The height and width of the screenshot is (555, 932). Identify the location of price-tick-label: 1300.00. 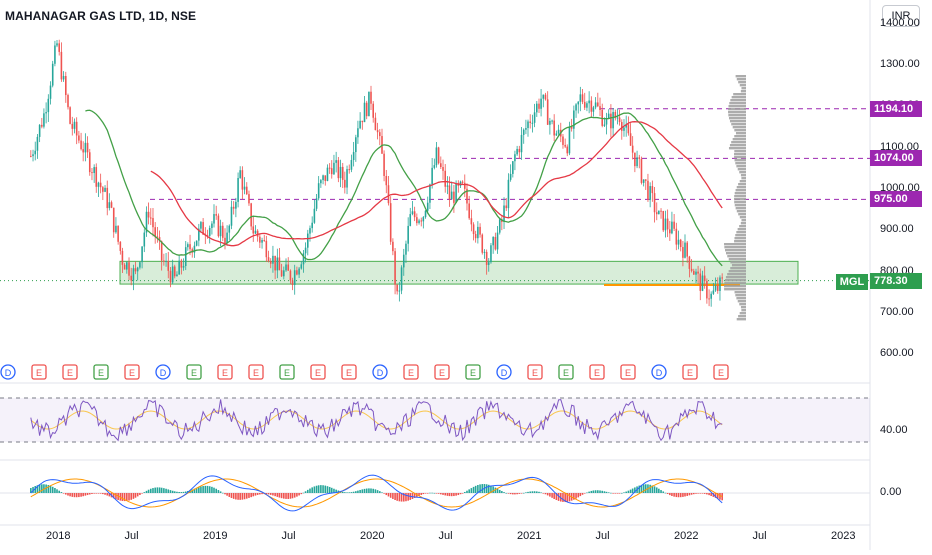
(900, 64).